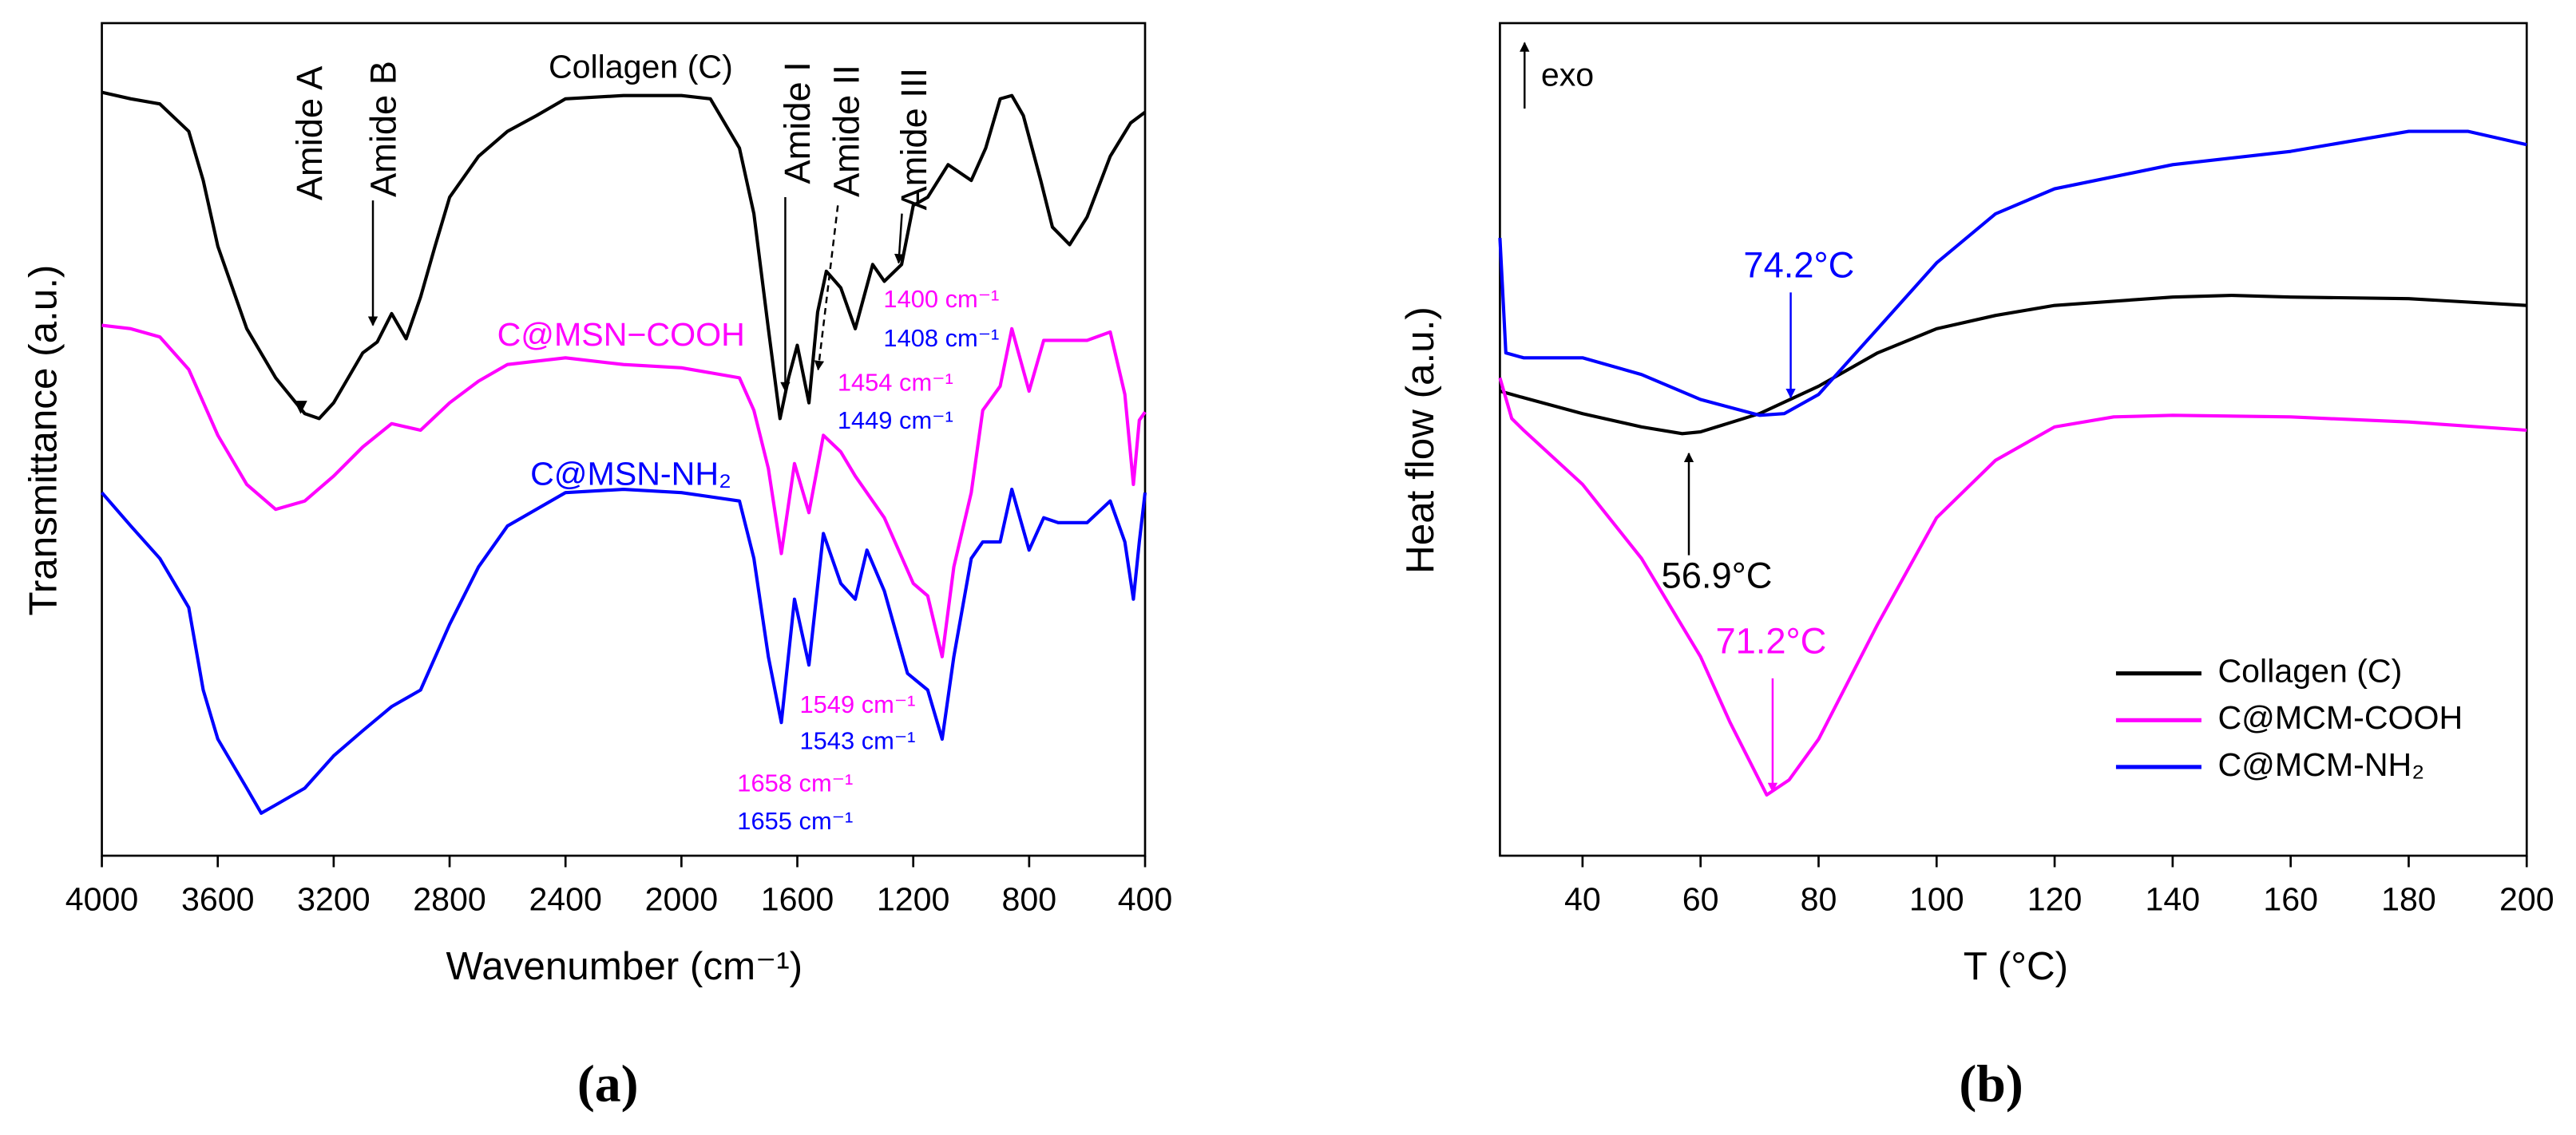  What do you see at coordinates (2173, 899) in the screenshot?
I see `x-tick-label: 140` at bounding box center [2173, 899].